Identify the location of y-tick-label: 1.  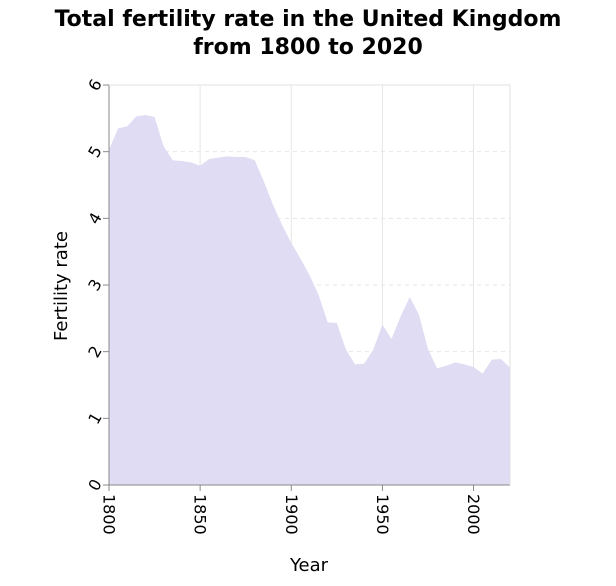
(95, 418).